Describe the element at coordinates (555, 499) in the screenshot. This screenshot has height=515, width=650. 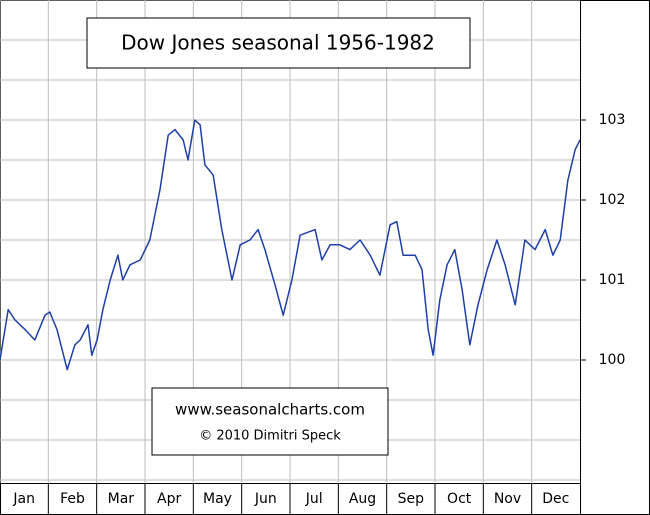
I see `x-tick-label: Dec` at that location.